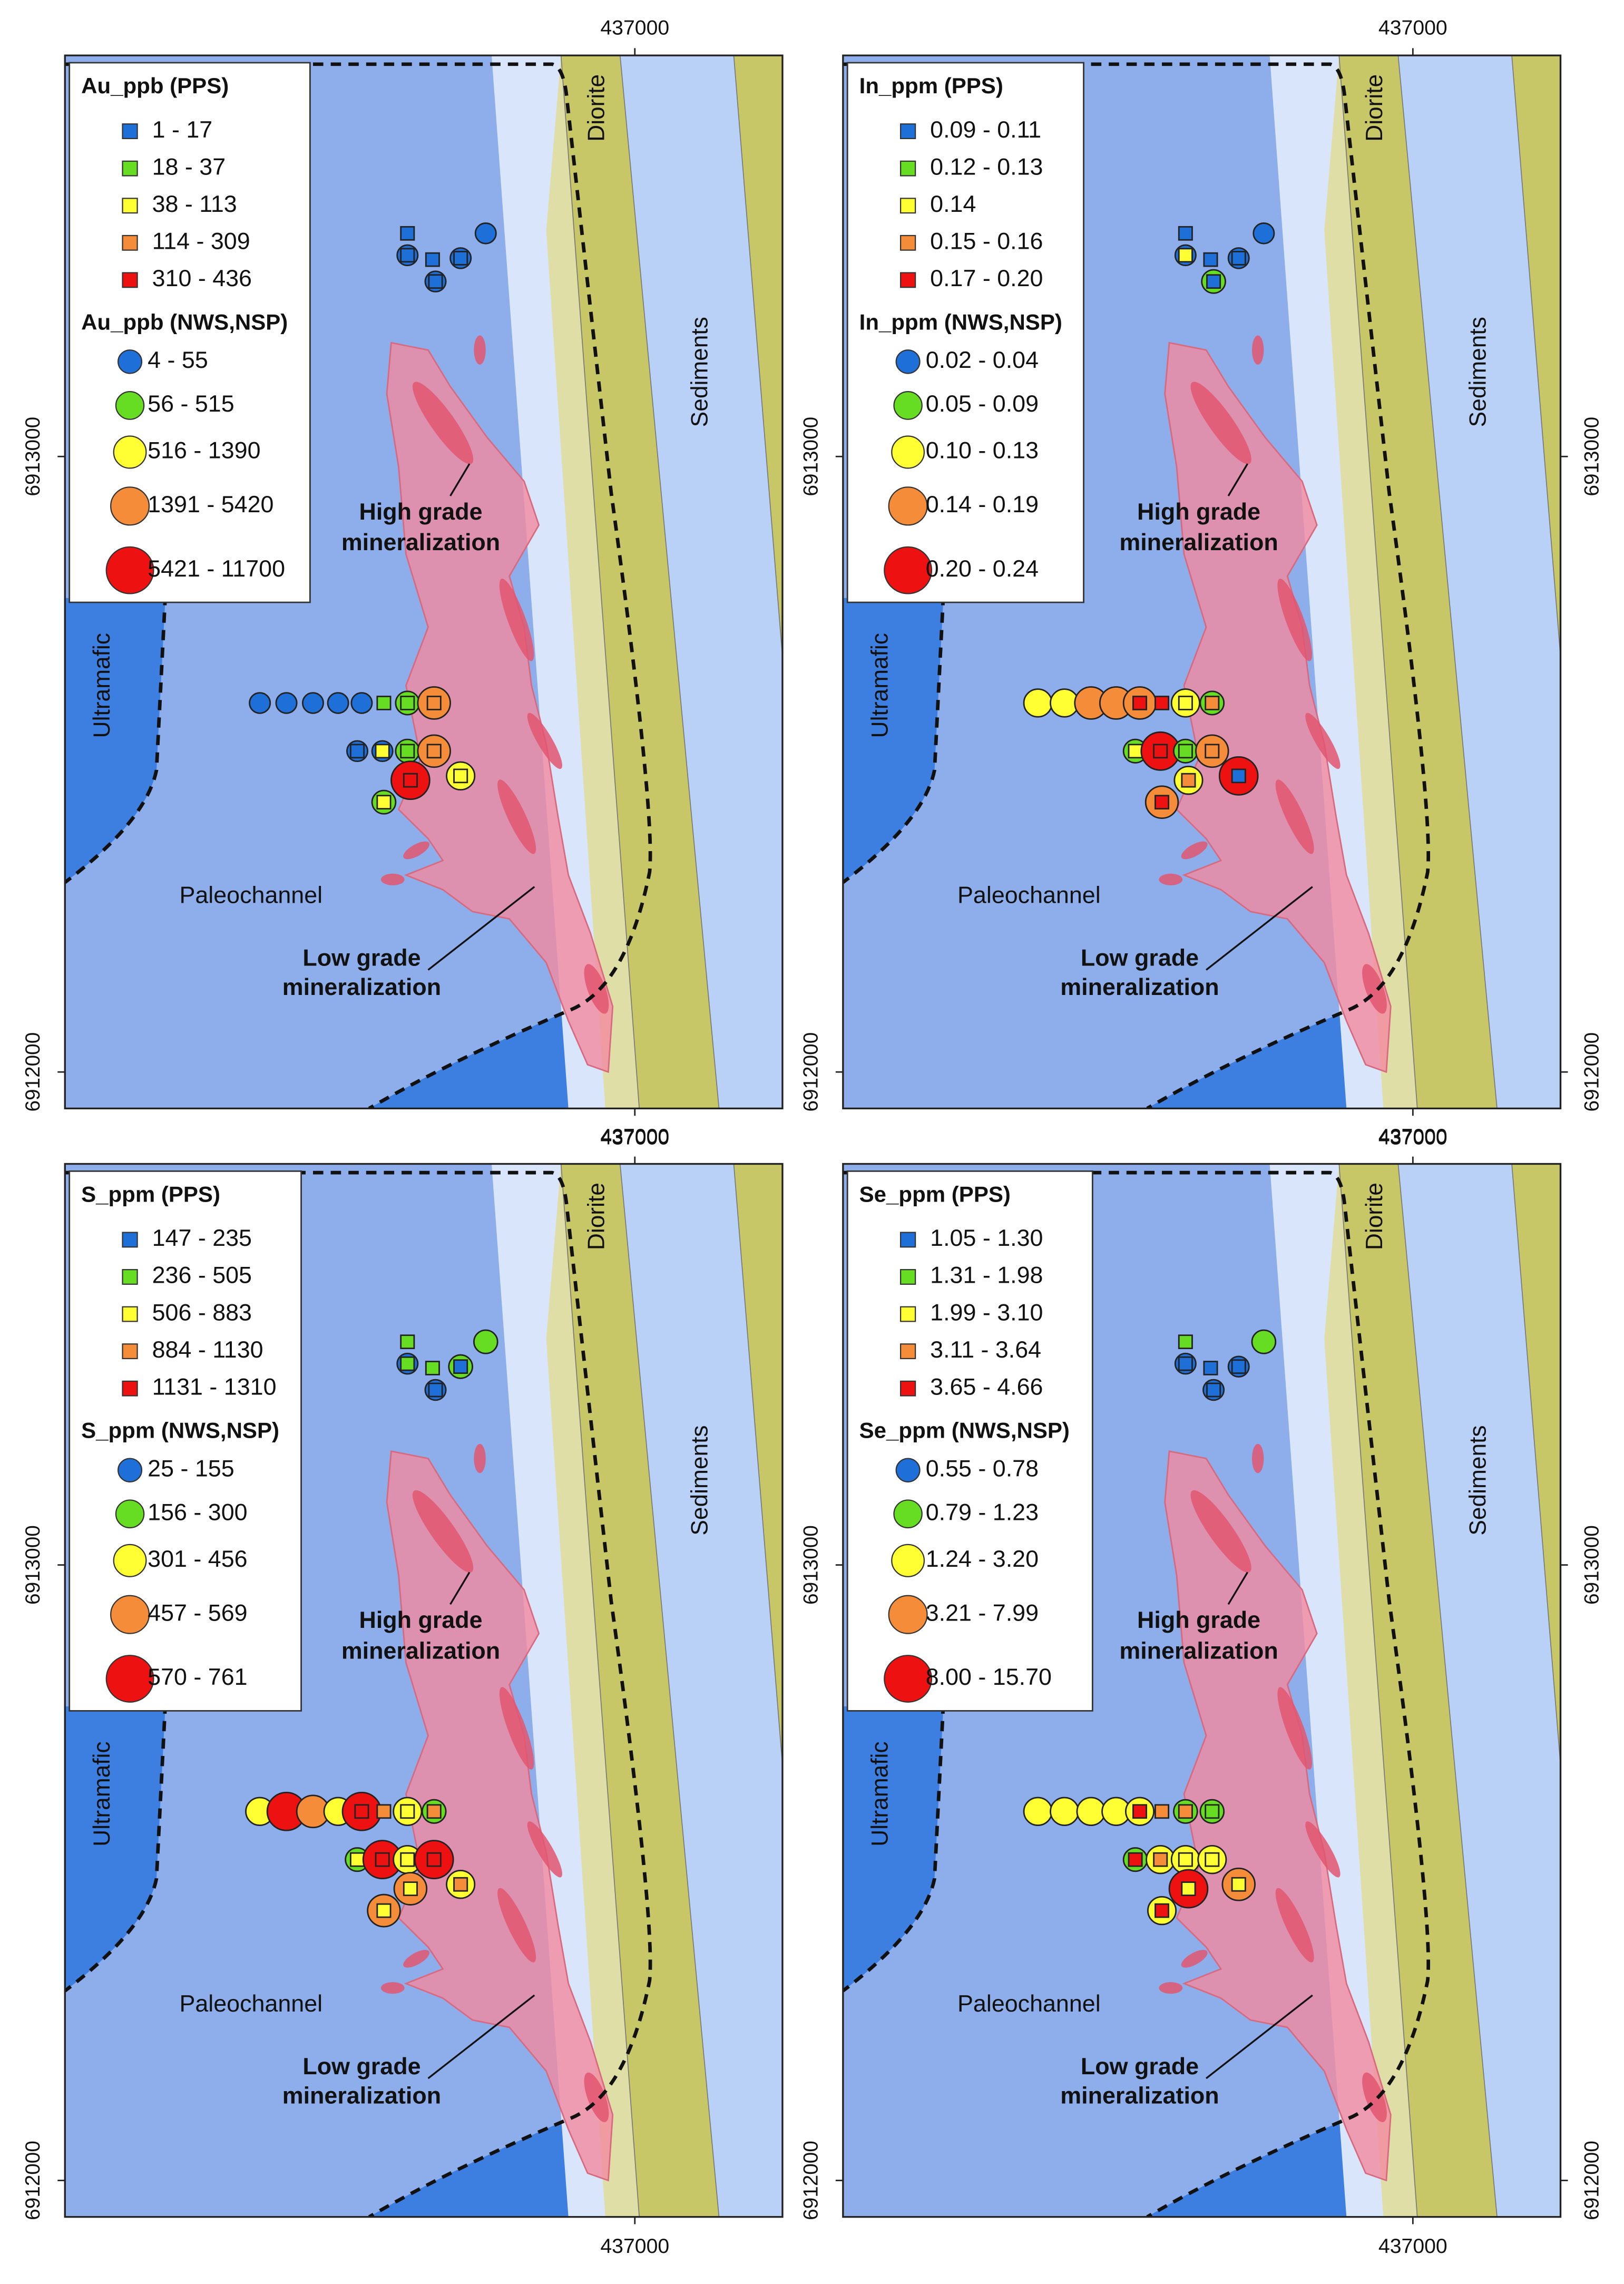 This screenshot has height=2284, width=1624. What do you see at coordinates (191, 404) in the screenshot?
I see `legend-label: 56 - 515` at bounding box center [191, 404].